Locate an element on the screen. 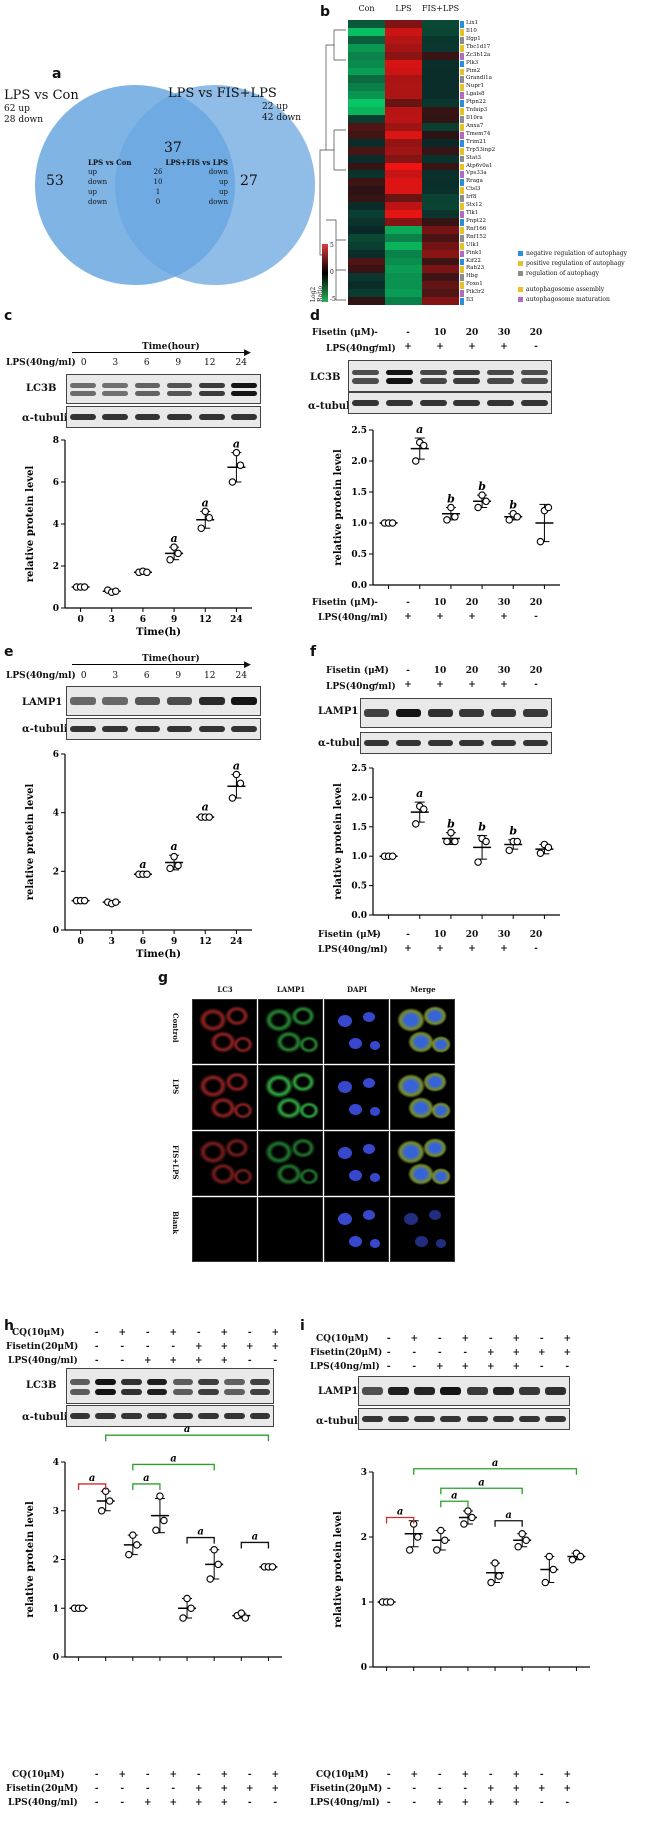 Image resolution: width=667 pixels, height=1827 pixels. h-fis-label-bottom: Fisetin(20μM) is located at coordinates (42, 1789).